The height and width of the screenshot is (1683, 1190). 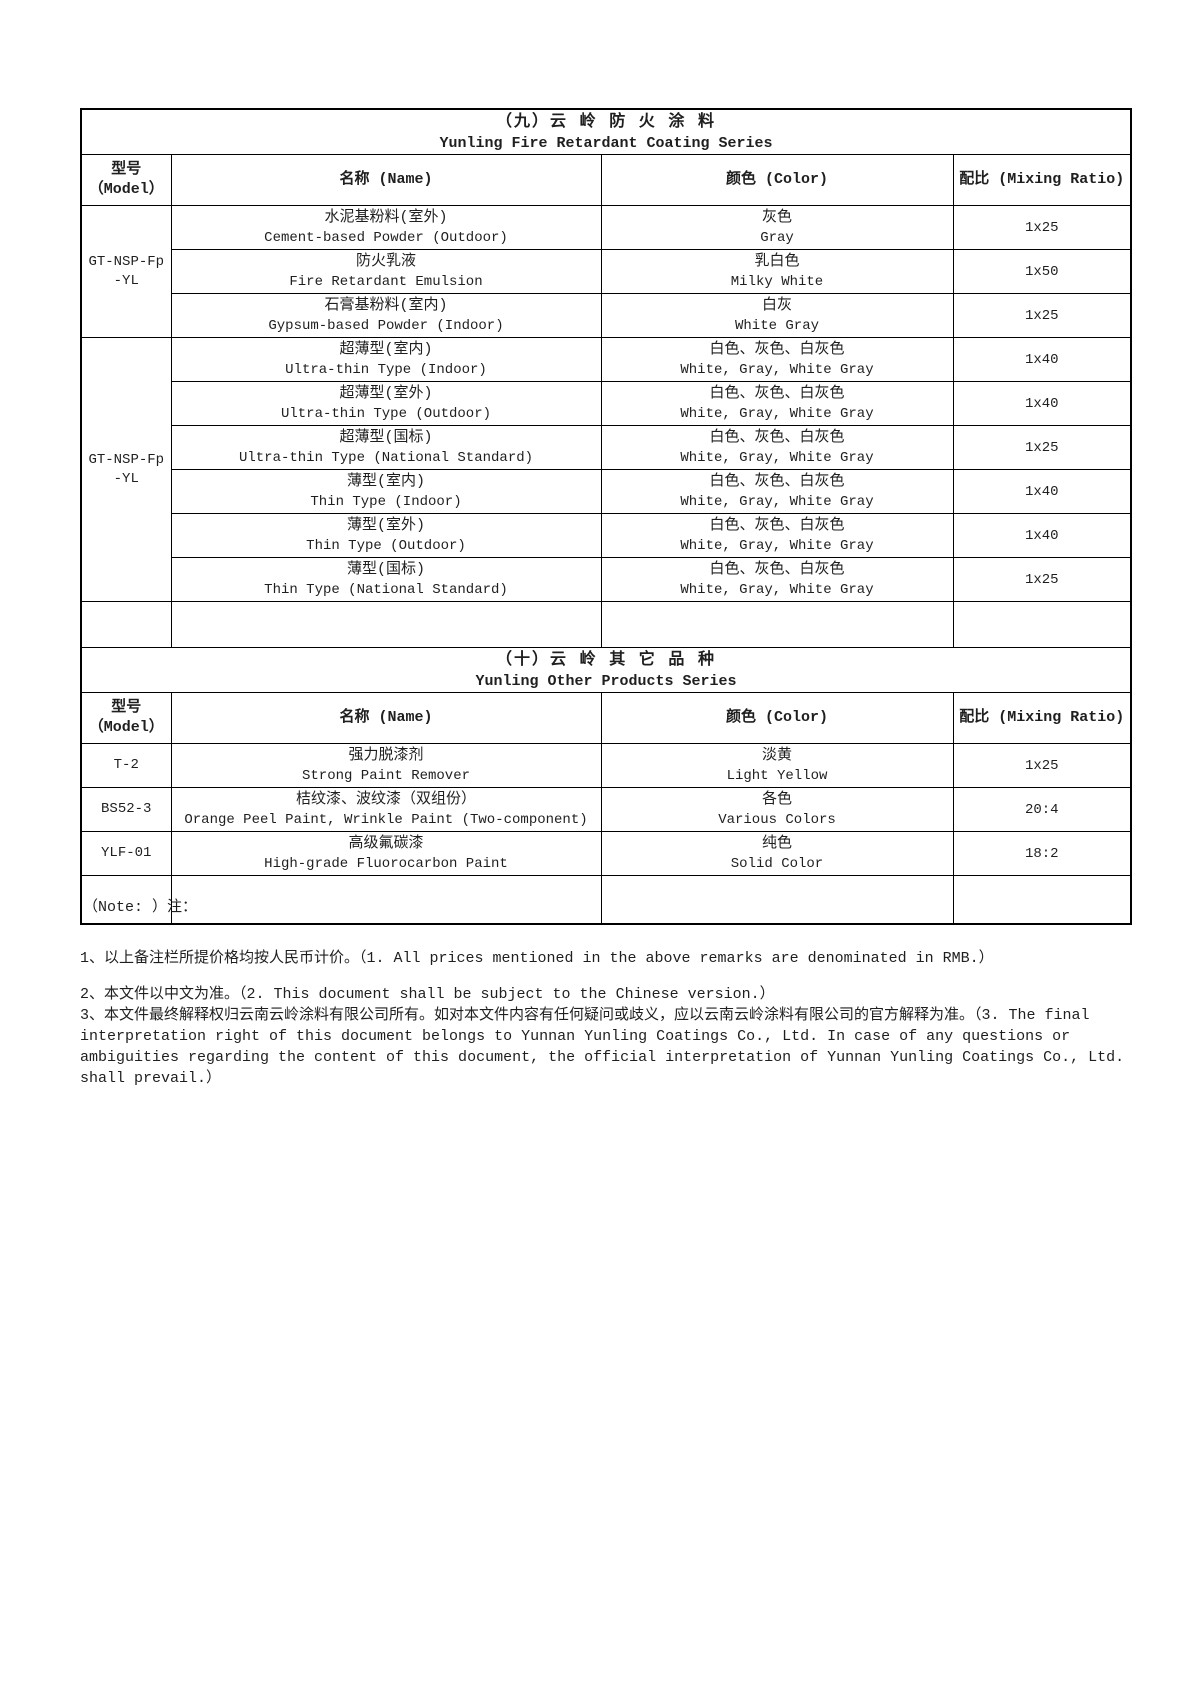 What do you see at coordinates (126, 169) in the screenshot?
I see `table1-header-model-zh: 型号` at bounding box center [126, 169].